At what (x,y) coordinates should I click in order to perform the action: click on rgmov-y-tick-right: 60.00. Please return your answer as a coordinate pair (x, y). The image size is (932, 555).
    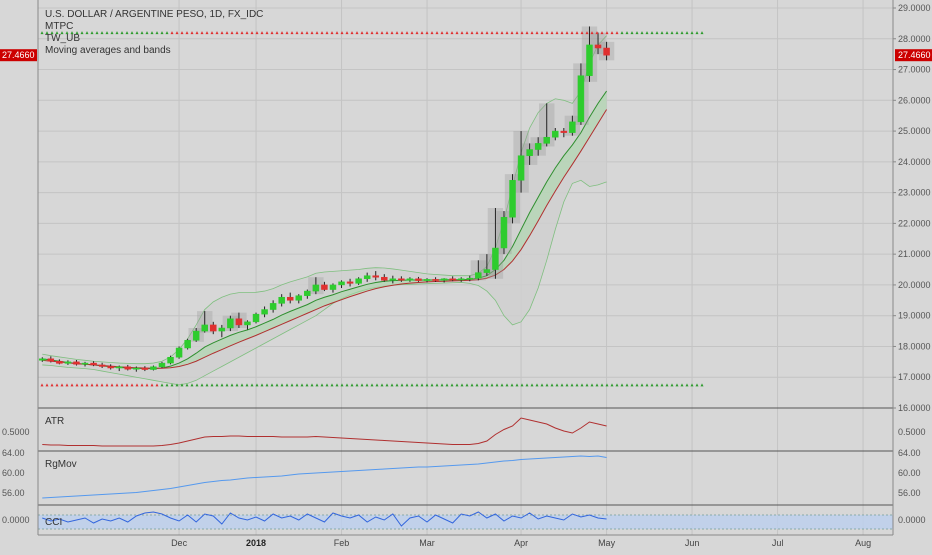
    Looking at the image, I should click on (909, 473).